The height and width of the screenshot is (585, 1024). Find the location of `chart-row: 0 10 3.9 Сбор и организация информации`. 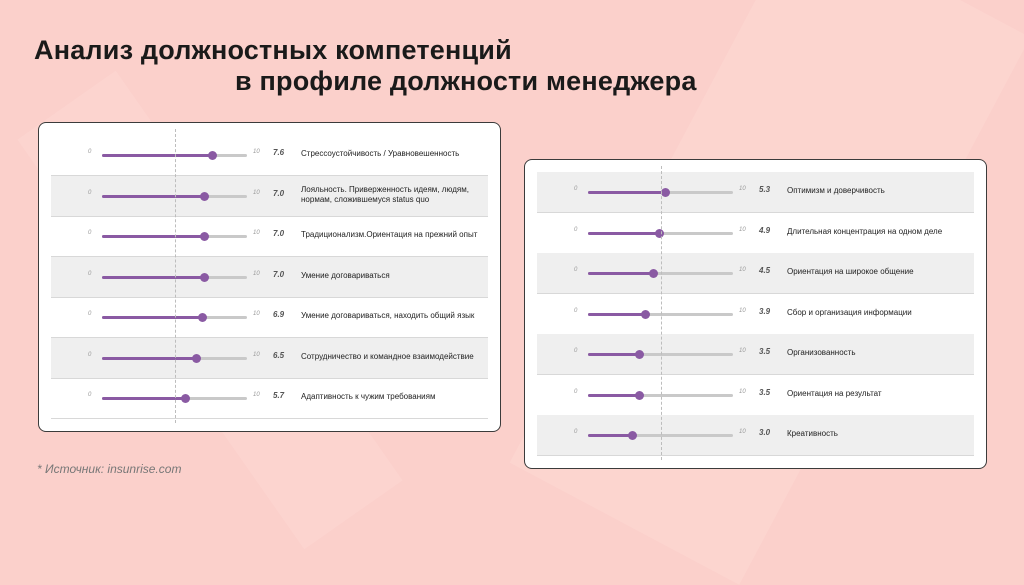

chart-row: 0 10 3.9 Сбор и организация информации is located at coordinates (755, 314).